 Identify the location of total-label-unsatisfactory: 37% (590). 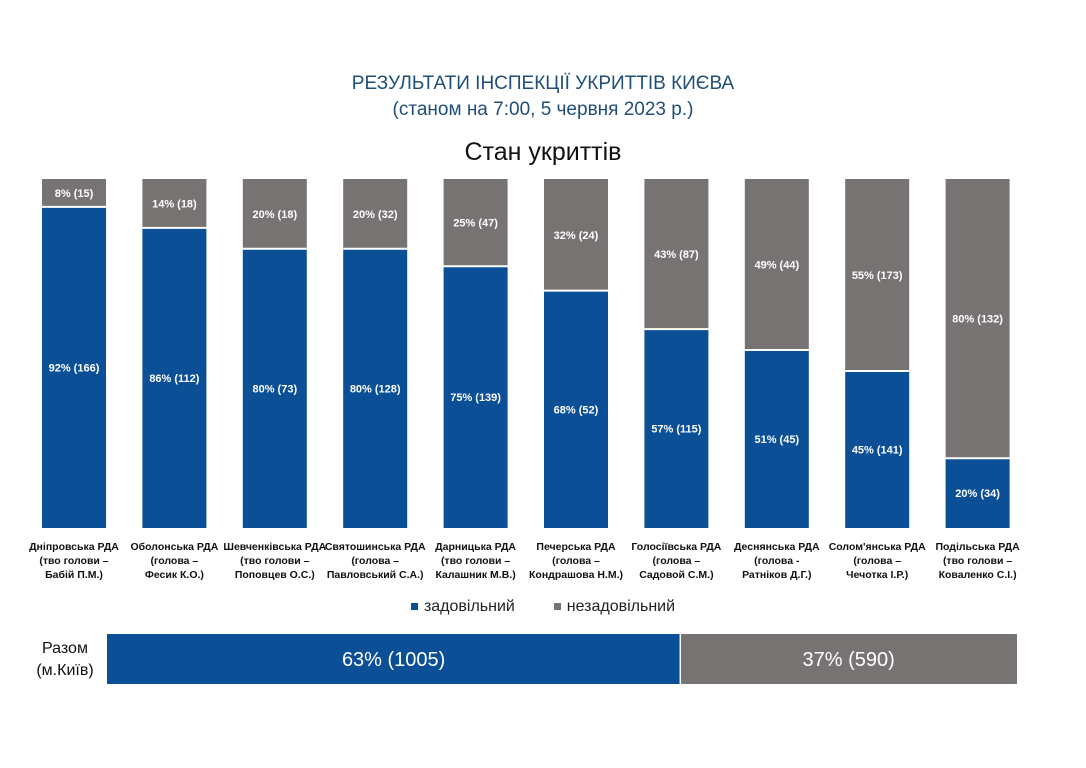
(849, 660).